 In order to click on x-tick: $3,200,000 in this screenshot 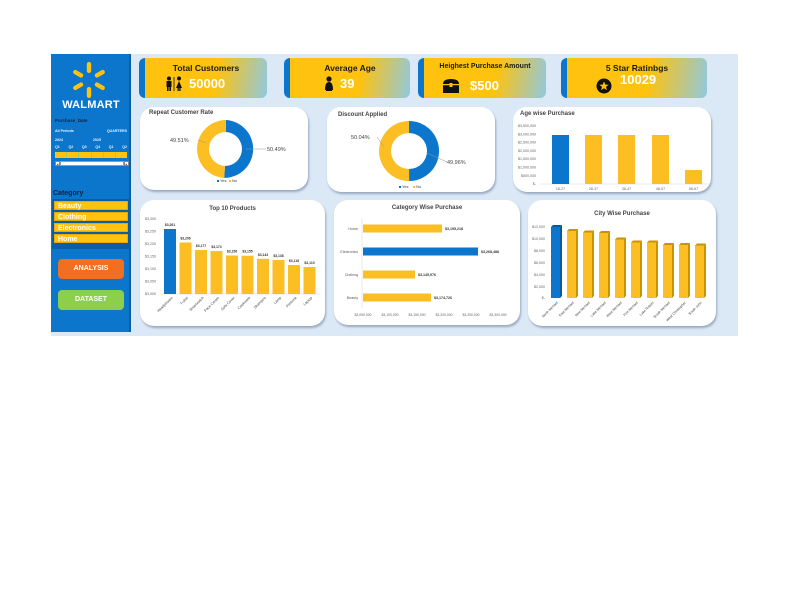, I will do `click(444, 315)`.